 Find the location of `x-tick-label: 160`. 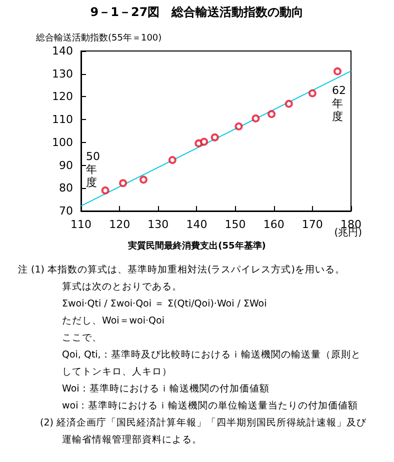

x-tick-label: 160 is located at coordinates (273, 224).